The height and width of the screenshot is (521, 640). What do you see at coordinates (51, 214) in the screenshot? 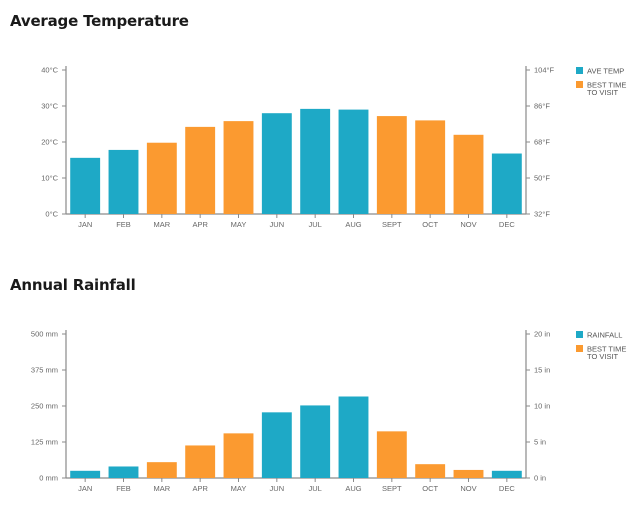
I see `temp-left-tick-label: 0°C` at bounding box center [51, 214].